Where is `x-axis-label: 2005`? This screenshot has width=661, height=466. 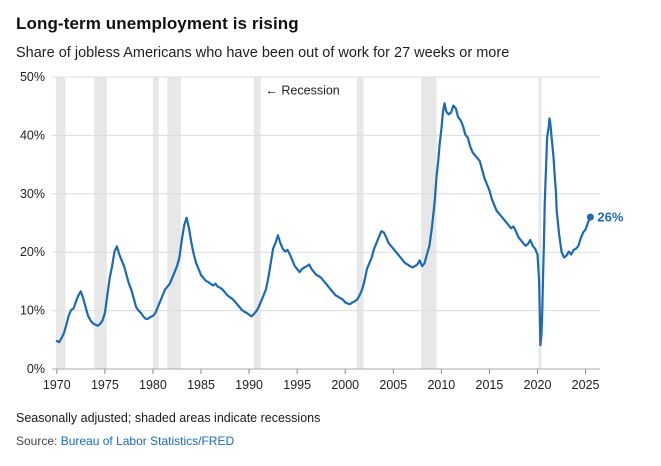 x-axis-label: 2005 is located at coordinates (393, 385).